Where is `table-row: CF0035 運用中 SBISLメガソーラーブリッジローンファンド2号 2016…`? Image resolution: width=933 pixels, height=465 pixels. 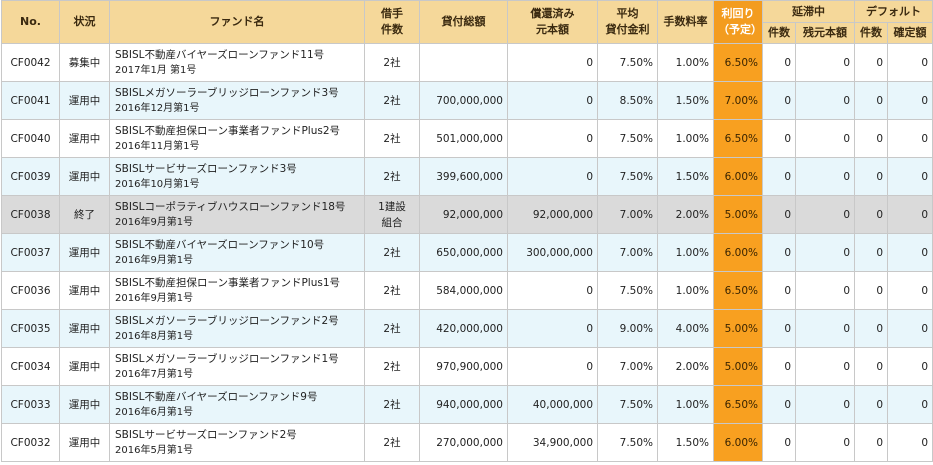 table-row: CF0035 運用中 SBISLメガソーラーブリッジローンファンド2号 2016… is located at coordinates (467, 328).